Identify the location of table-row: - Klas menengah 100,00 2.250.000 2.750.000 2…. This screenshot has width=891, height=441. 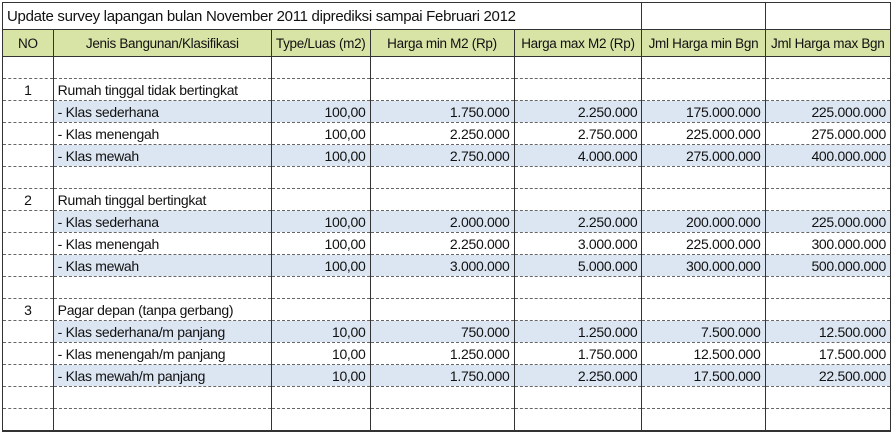
(446, 133).